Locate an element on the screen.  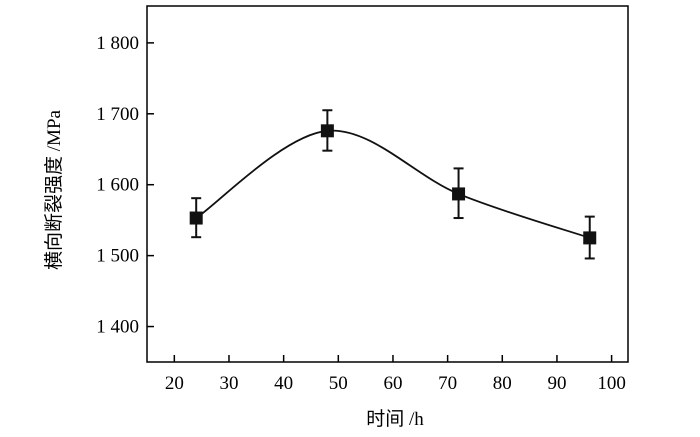
series-line is located at coordinates (393, 184).